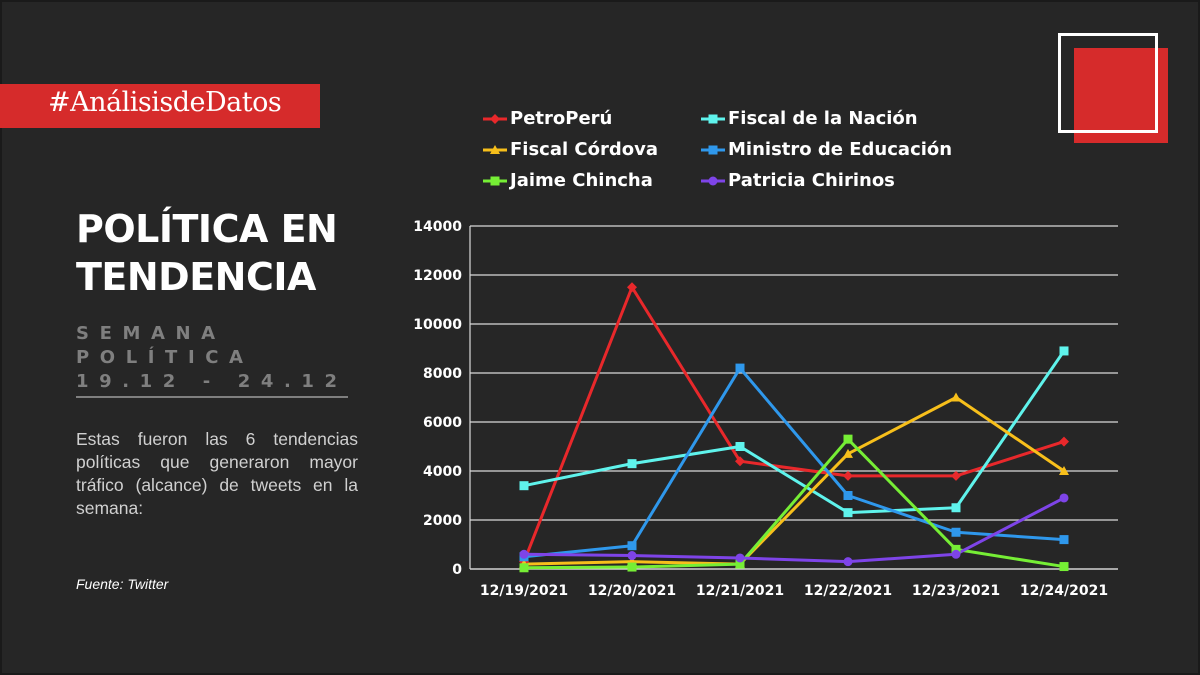 This screenshot has width=1200, height=675. I want to click on x-tick-label: 12/20/2021, so click(632, 591).